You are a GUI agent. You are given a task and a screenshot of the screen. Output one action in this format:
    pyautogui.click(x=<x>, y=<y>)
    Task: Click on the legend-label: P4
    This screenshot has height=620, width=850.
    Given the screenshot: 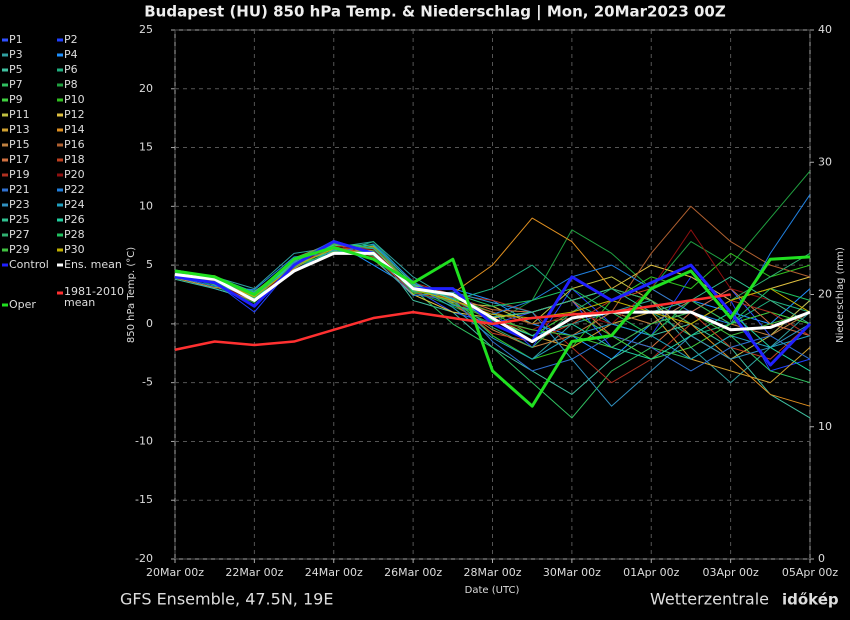 What is the action you would take?
    pyautogui.click(x=71, y=54)
    